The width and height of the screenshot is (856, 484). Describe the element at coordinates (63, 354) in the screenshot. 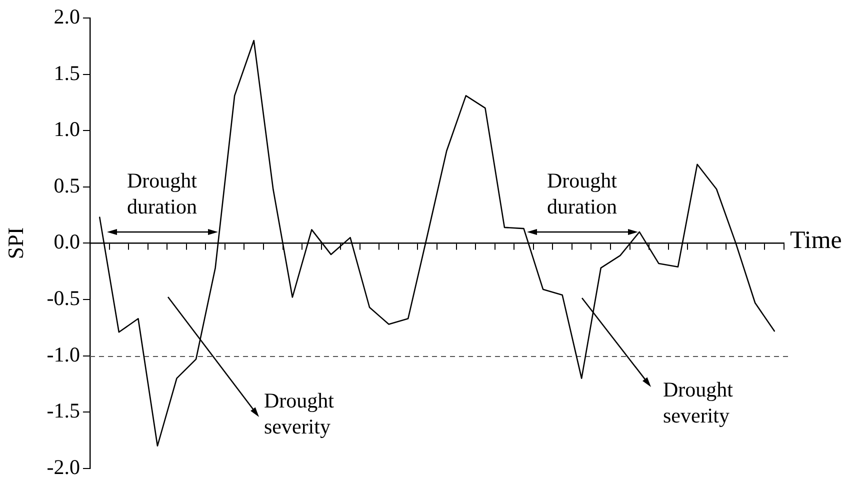

I see `y-tick-label: -1.0` at that location.